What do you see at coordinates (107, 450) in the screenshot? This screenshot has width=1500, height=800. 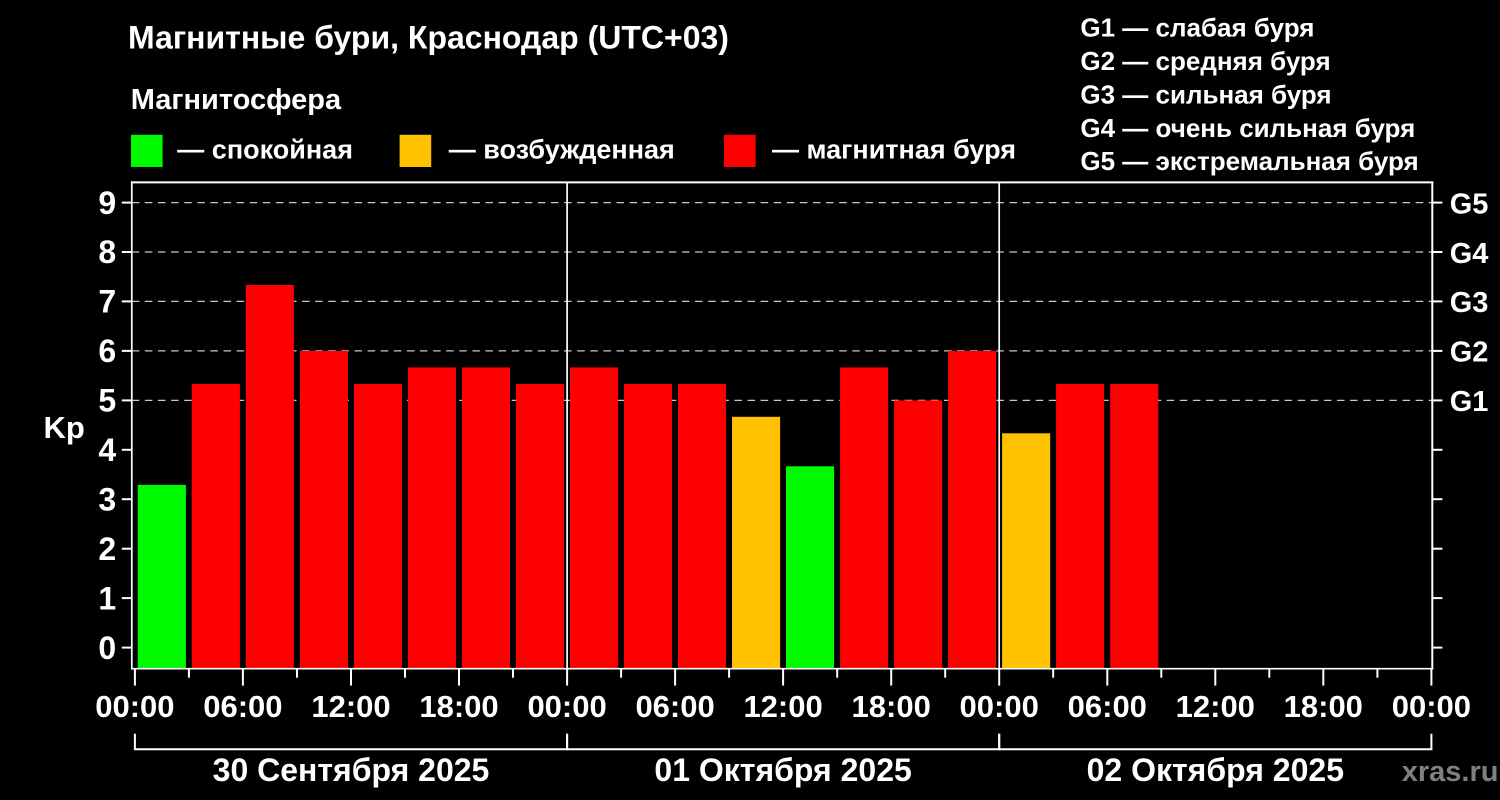 I see `svg-text: 4` at bounding box center [107, 450].